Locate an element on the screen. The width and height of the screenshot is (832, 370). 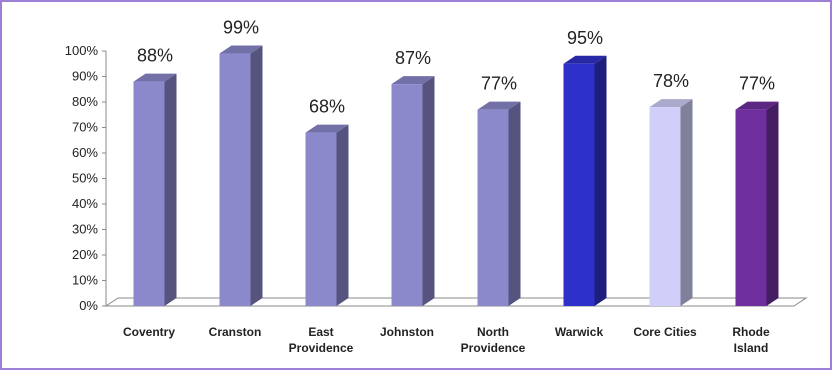
y-tick-label: 90% is located at coordinates (85, 76).